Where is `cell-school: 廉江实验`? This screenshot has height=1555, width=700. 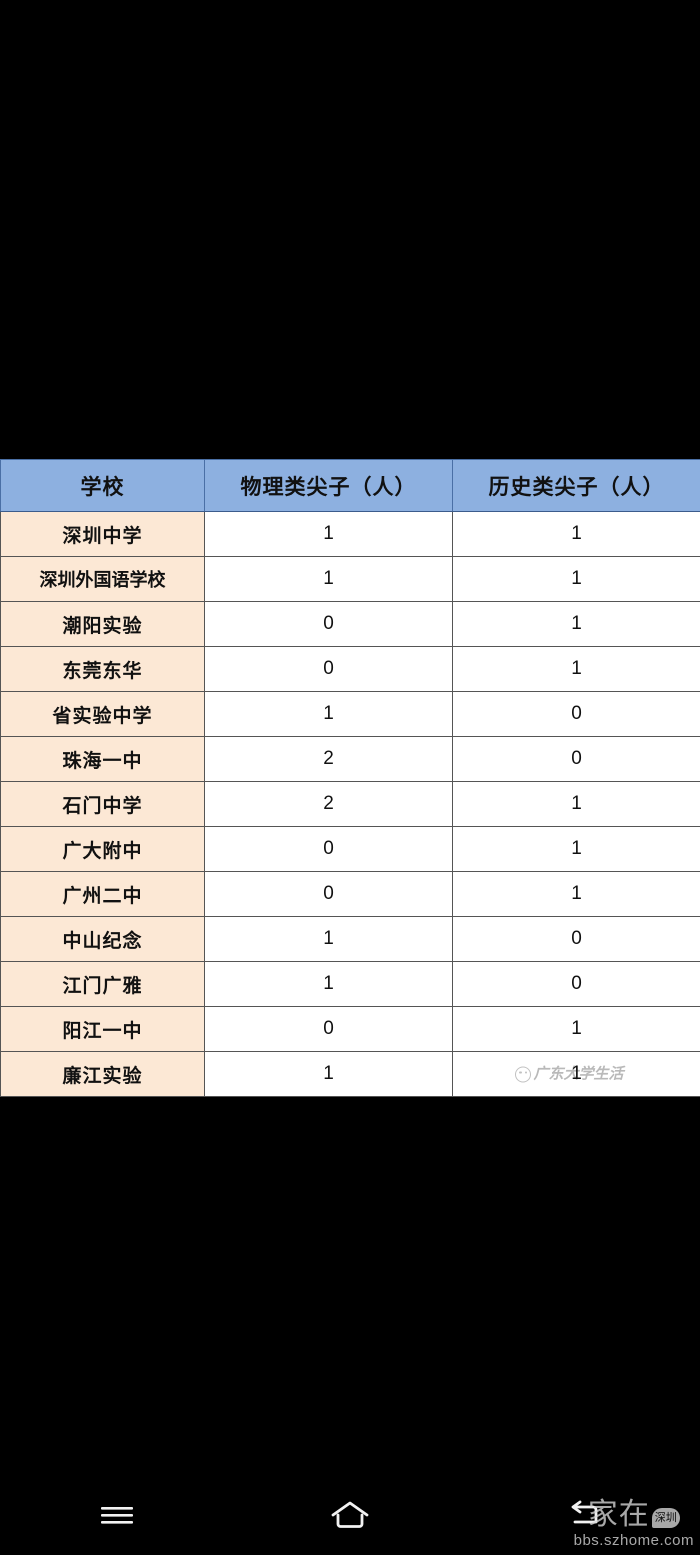 cell-school: 廉江实验 is located at coordinates (102, 1074).